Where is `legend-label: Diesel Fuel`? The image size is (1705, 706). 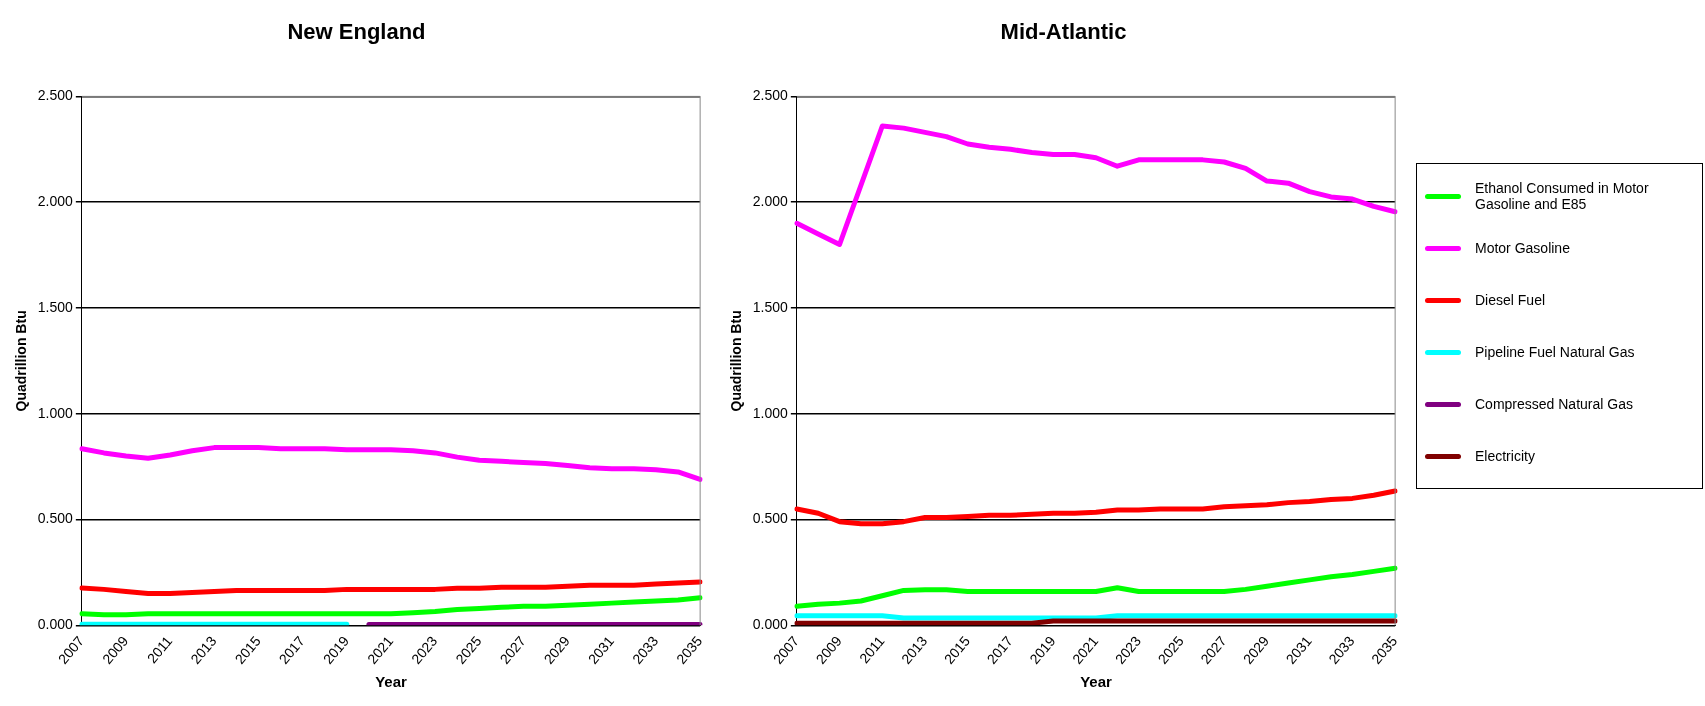
legend-label: Diesel Fuel is located at coordinates (1510, 300).